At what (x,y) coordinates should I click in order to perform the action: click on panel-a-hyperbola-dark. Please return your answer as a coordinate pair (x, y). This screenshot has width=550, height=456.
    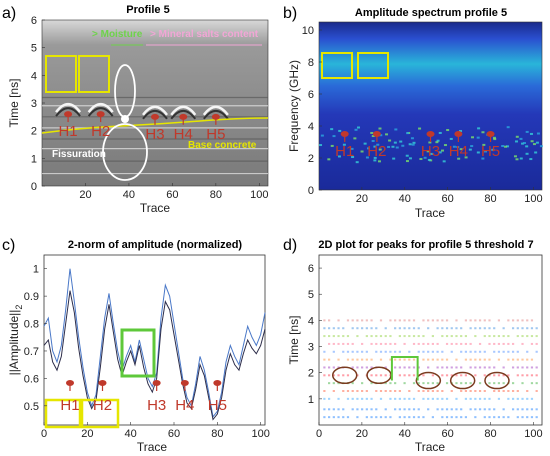
    Looking at the image, I should click on (183, 114).